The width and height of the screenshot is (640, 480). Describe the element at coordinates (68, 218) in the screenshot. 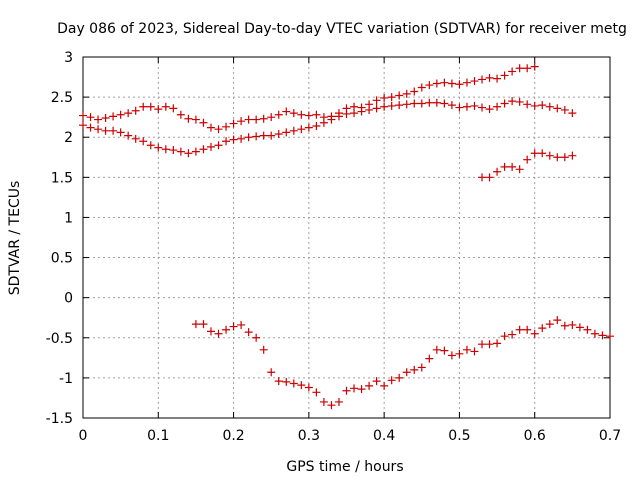

I see `y-tick-label: 1` at that location.